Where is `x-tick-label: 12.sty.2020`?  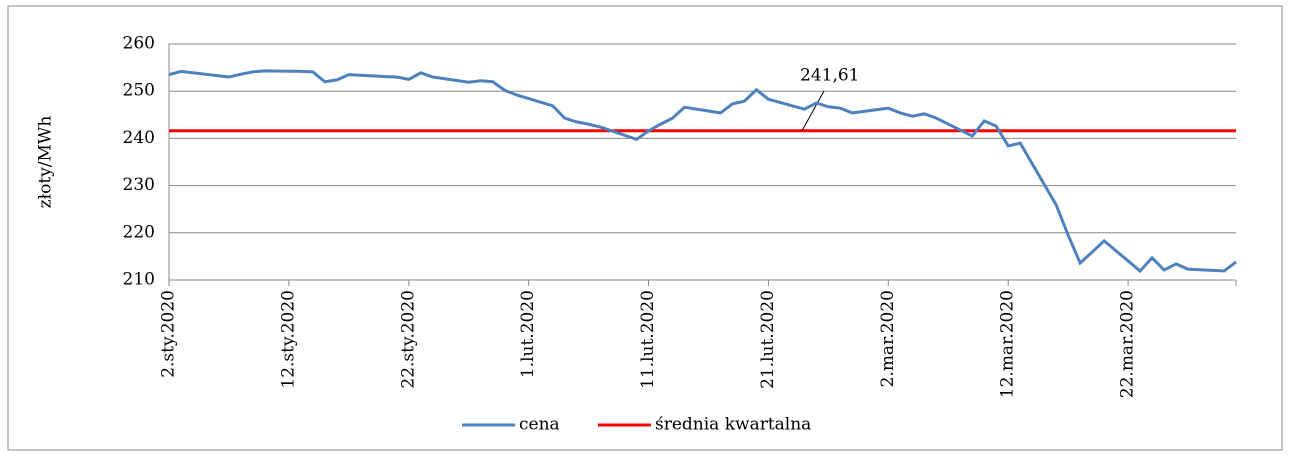
x-tick-label: 12.sty.2020 is located at coordinates (288, 339).